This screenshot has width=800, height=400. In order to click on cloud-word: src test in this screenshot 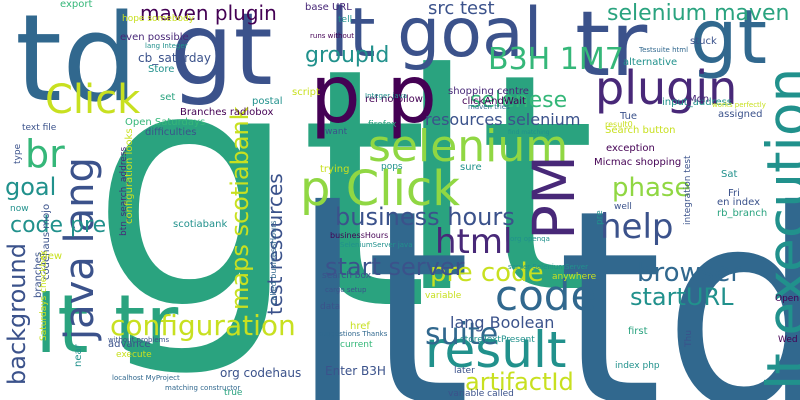, I will do `click(461, 9)`.